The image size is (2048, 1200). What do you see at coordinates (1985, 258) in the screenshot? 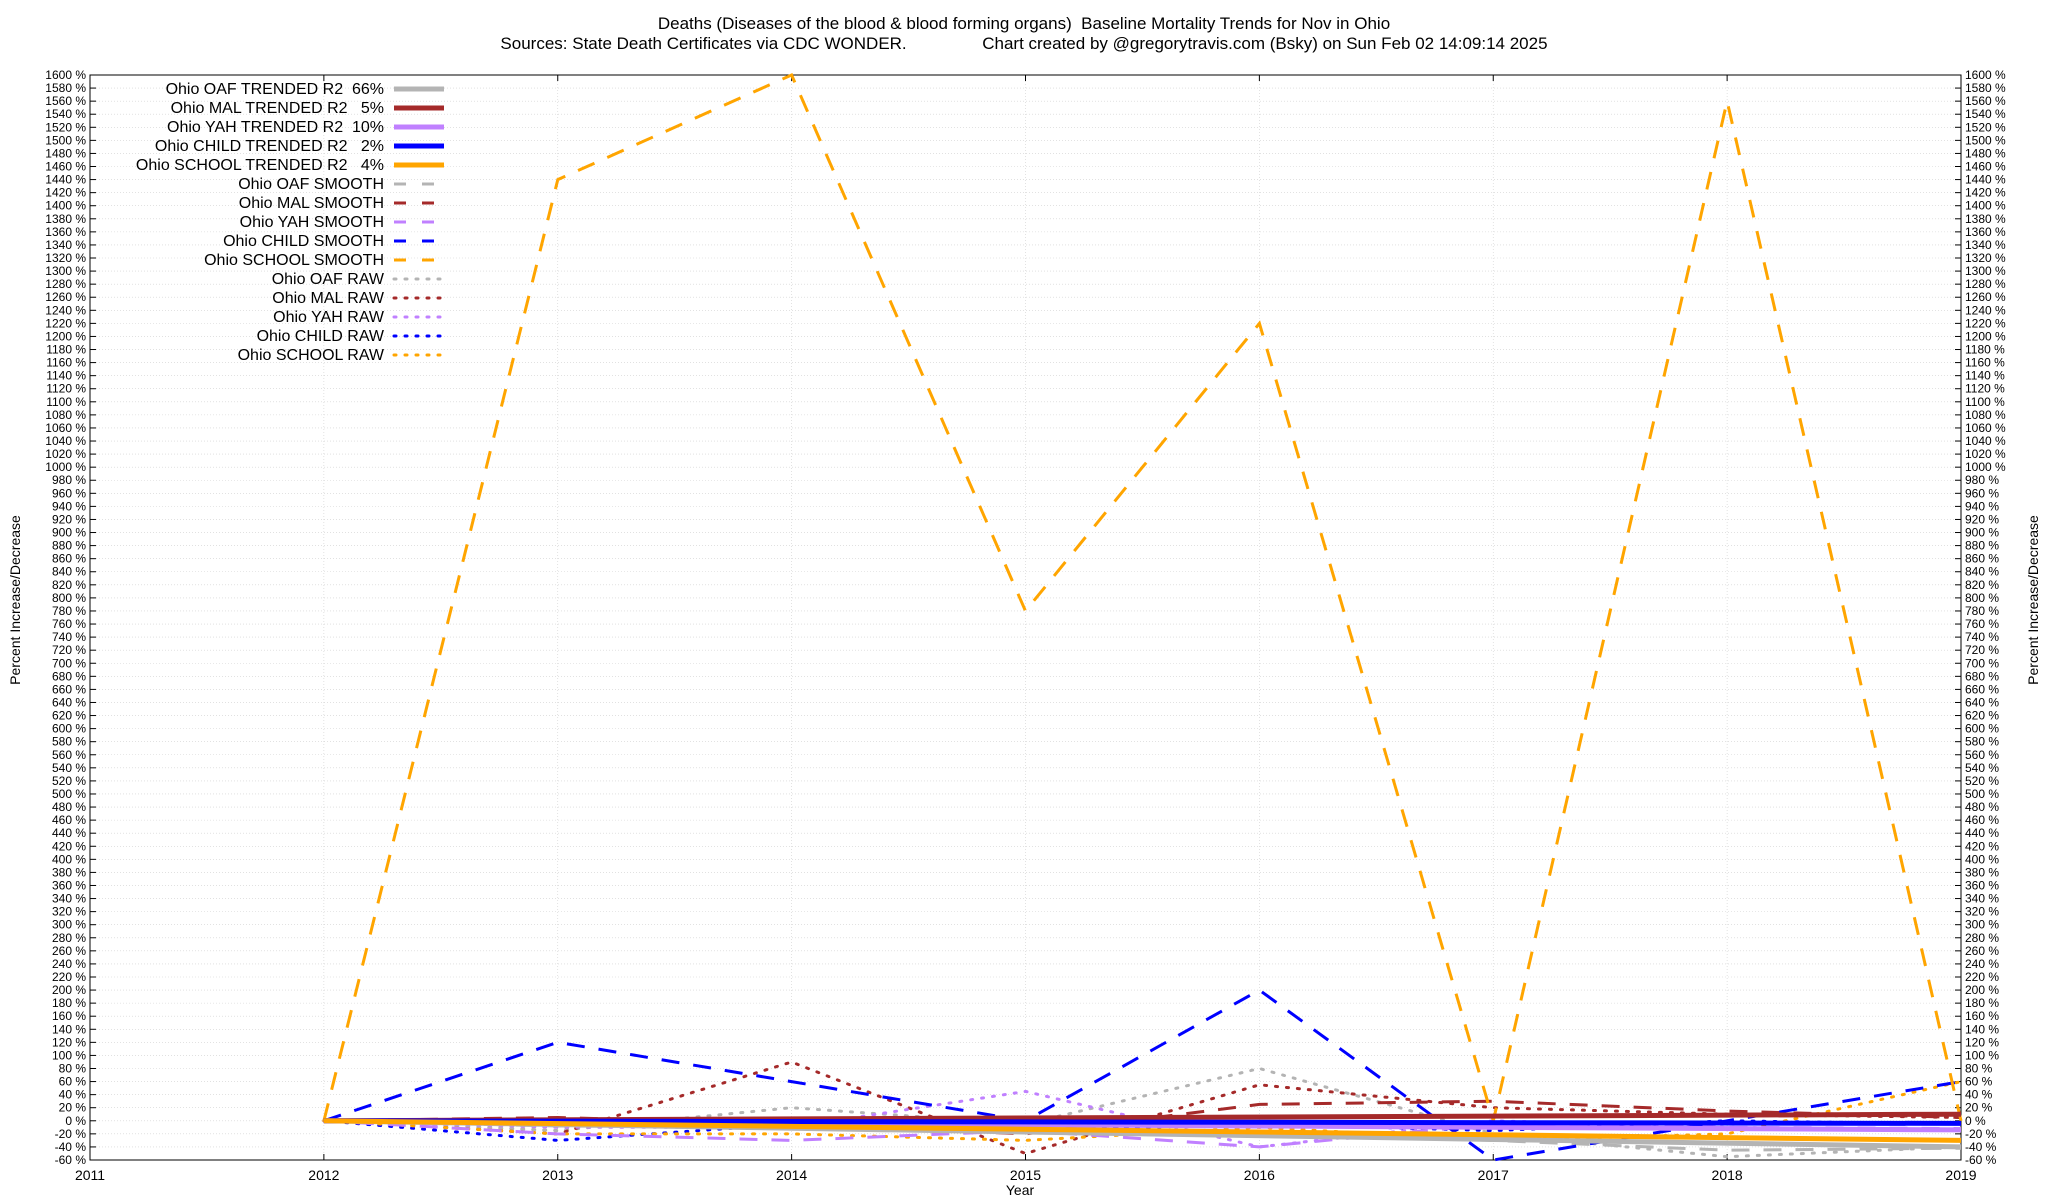
I see `y-tick-label-right: 1320 %` at bounding box center [1985, 258].